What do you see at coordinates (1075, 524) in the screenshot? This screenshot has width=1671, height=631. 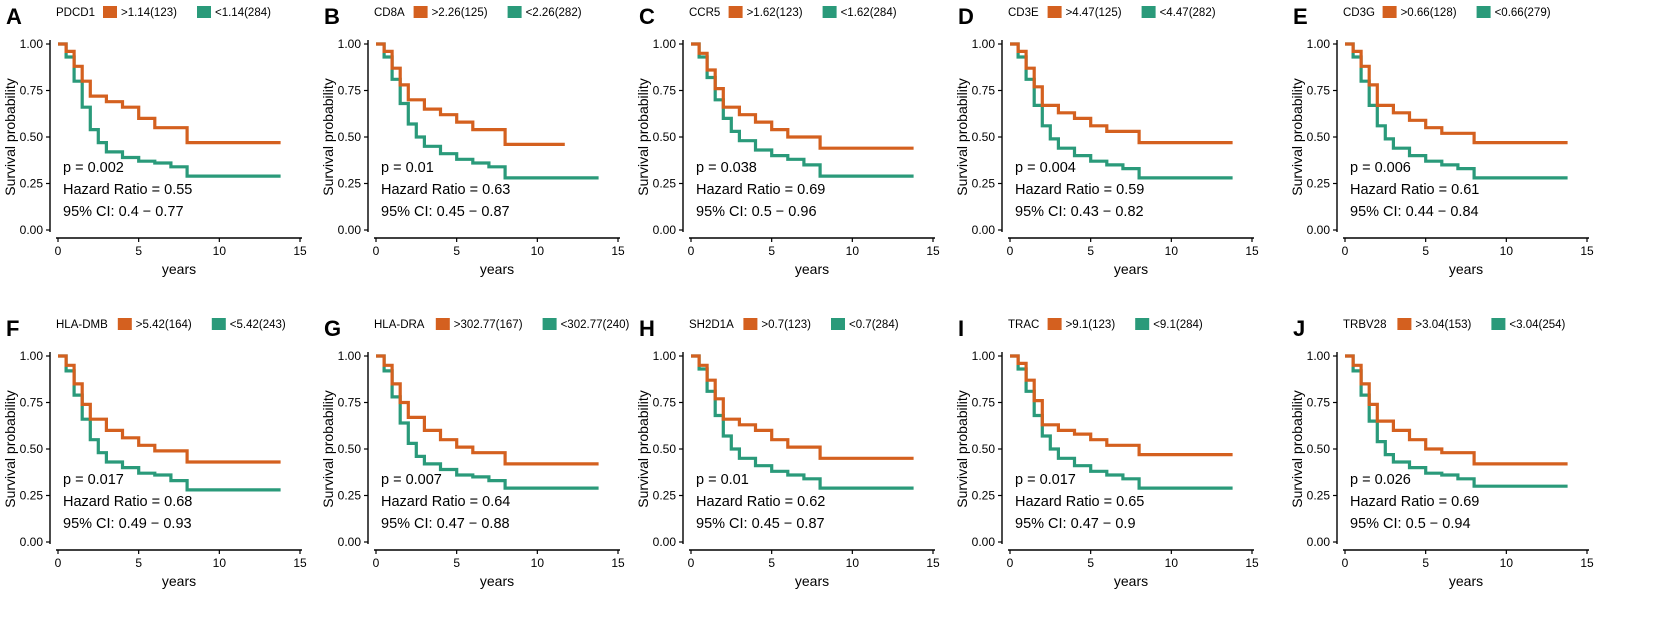 I see `confidence-interval: 95% CI: 0.47 − 0.9` at bounding box center [1075, 524].